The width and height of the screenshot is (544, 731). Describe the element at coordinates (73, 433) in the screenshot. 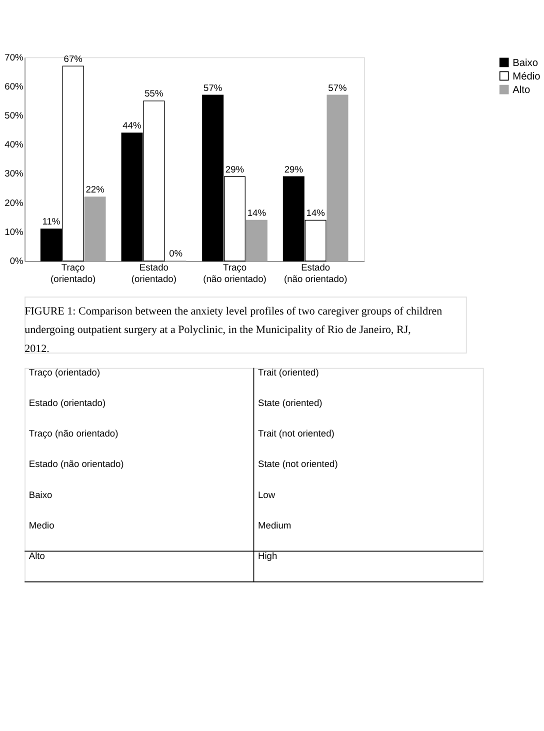

I see `text: Traço (não orientado)` at that location.